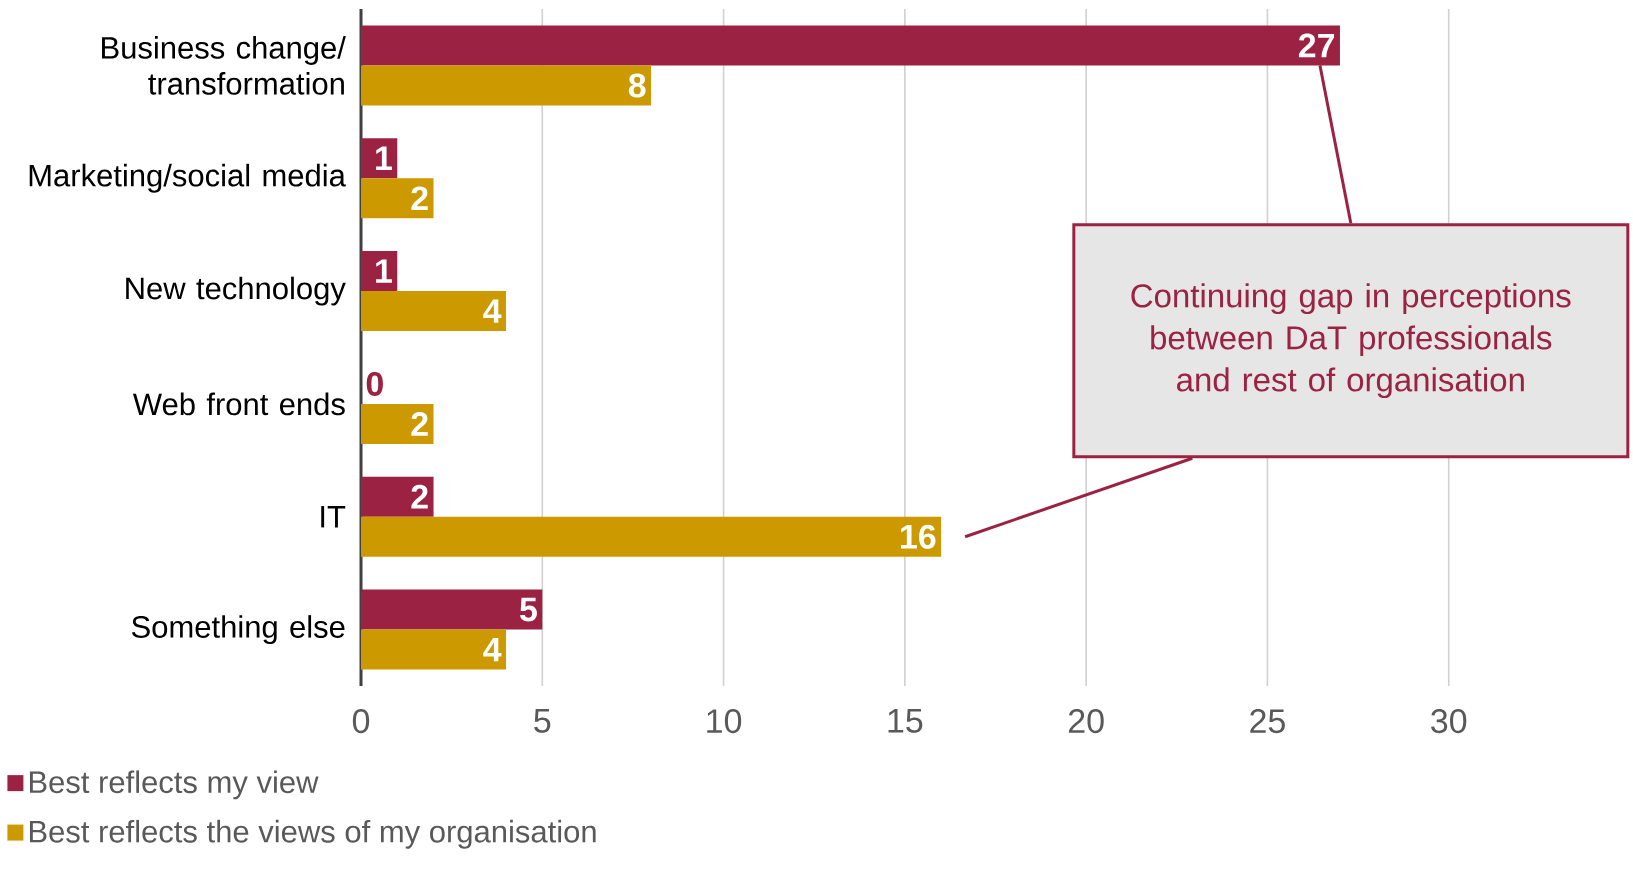 The image size is (1633, 872). Describe the element at coordinates (174, 785) in the screenshot. I see `legend-label: Best reflects my view` at that location.